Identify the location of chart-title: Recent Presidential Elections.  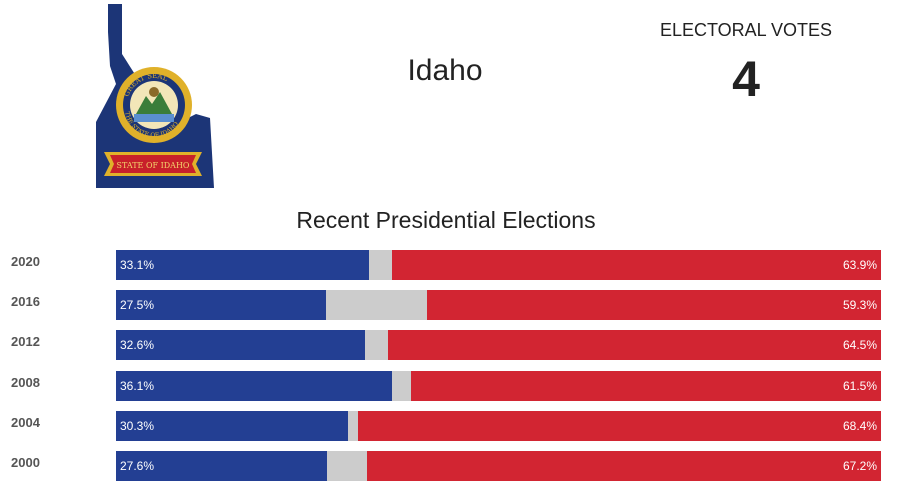
(446, 220).